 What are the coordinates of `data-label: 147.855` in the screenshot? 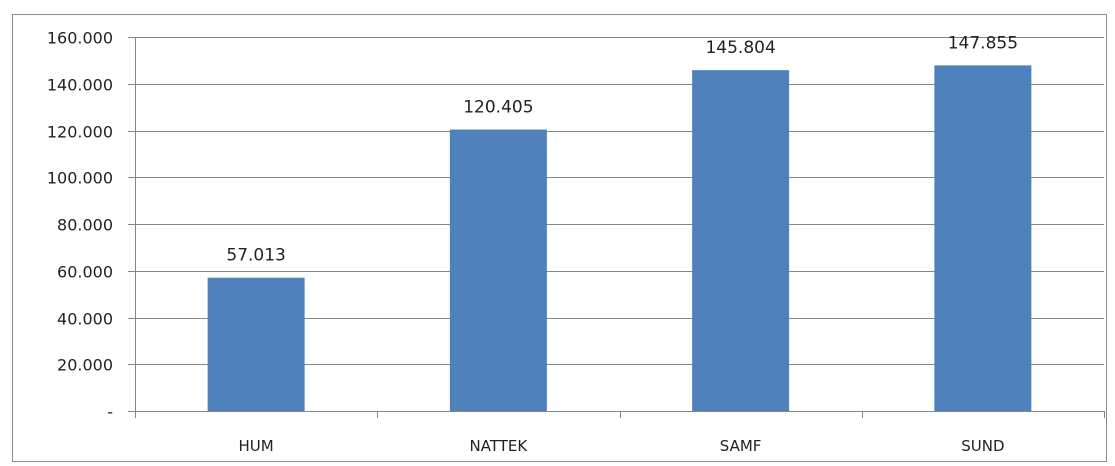 It's located at (983, 43).